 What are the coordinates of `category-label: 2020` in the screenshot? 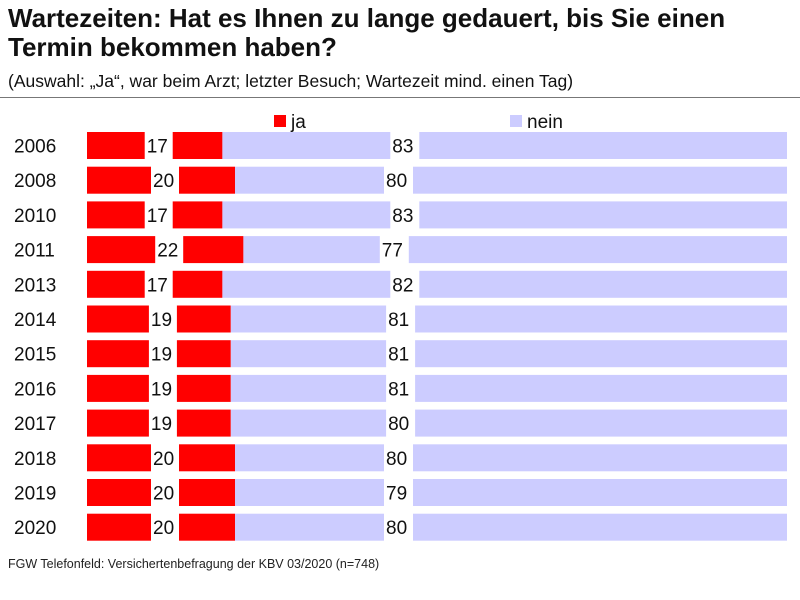 It's located at (35, 528).